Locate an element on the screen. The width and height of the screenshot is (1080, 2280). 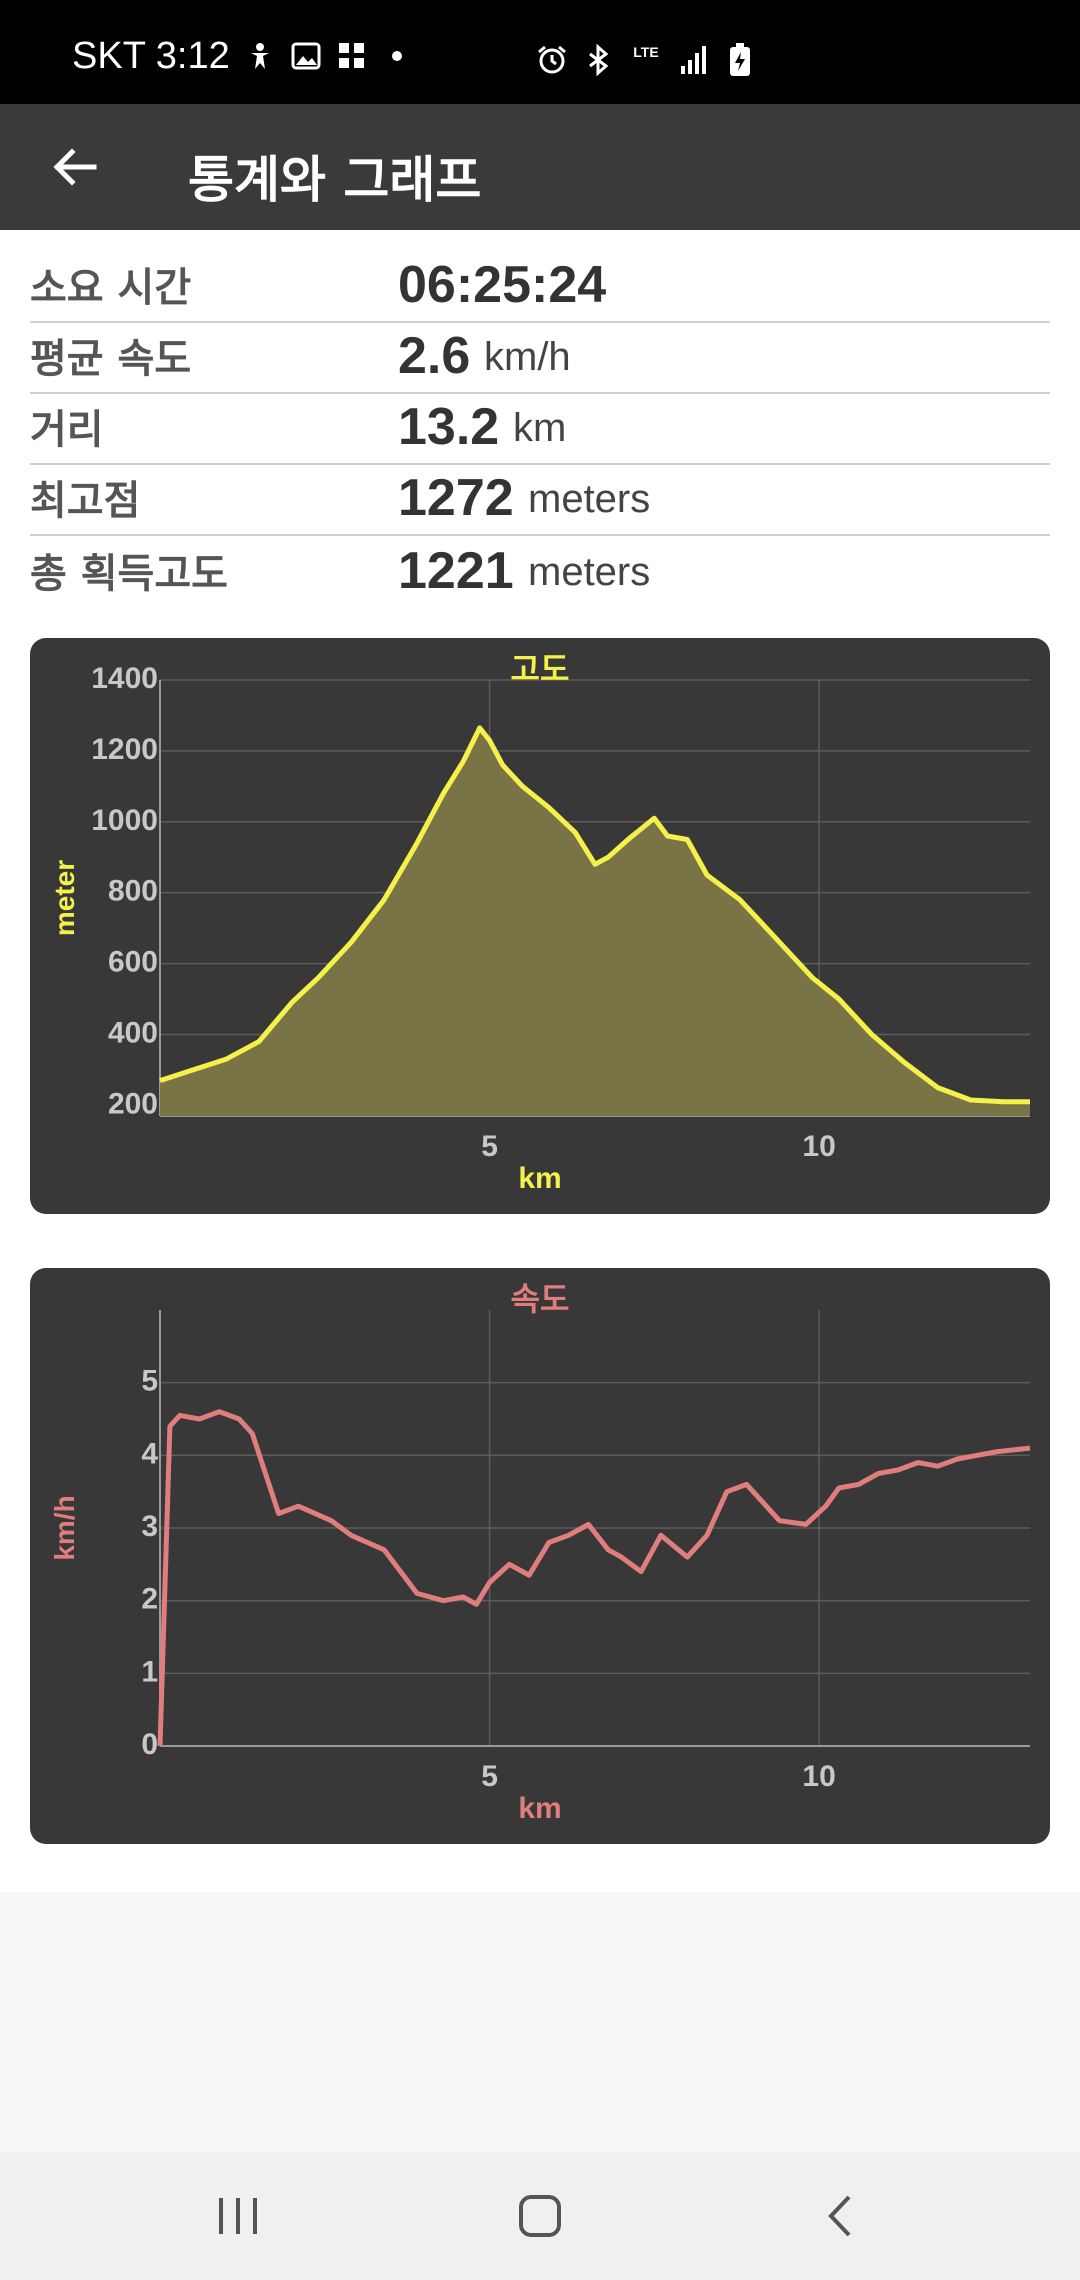
battery-charging-icon is located at coordinates (740, 59).